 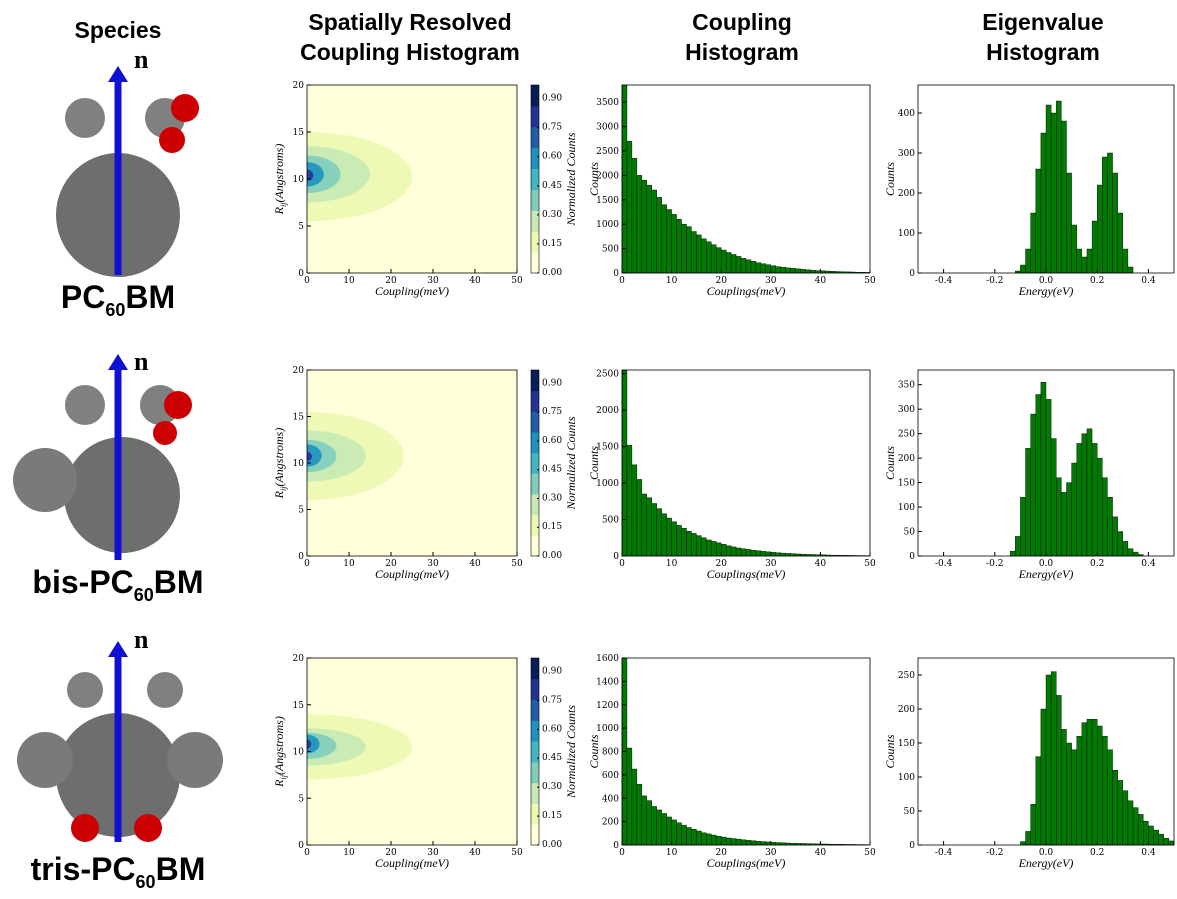 I want to click on y-tick-label: 150, so click(x=906, y=484).